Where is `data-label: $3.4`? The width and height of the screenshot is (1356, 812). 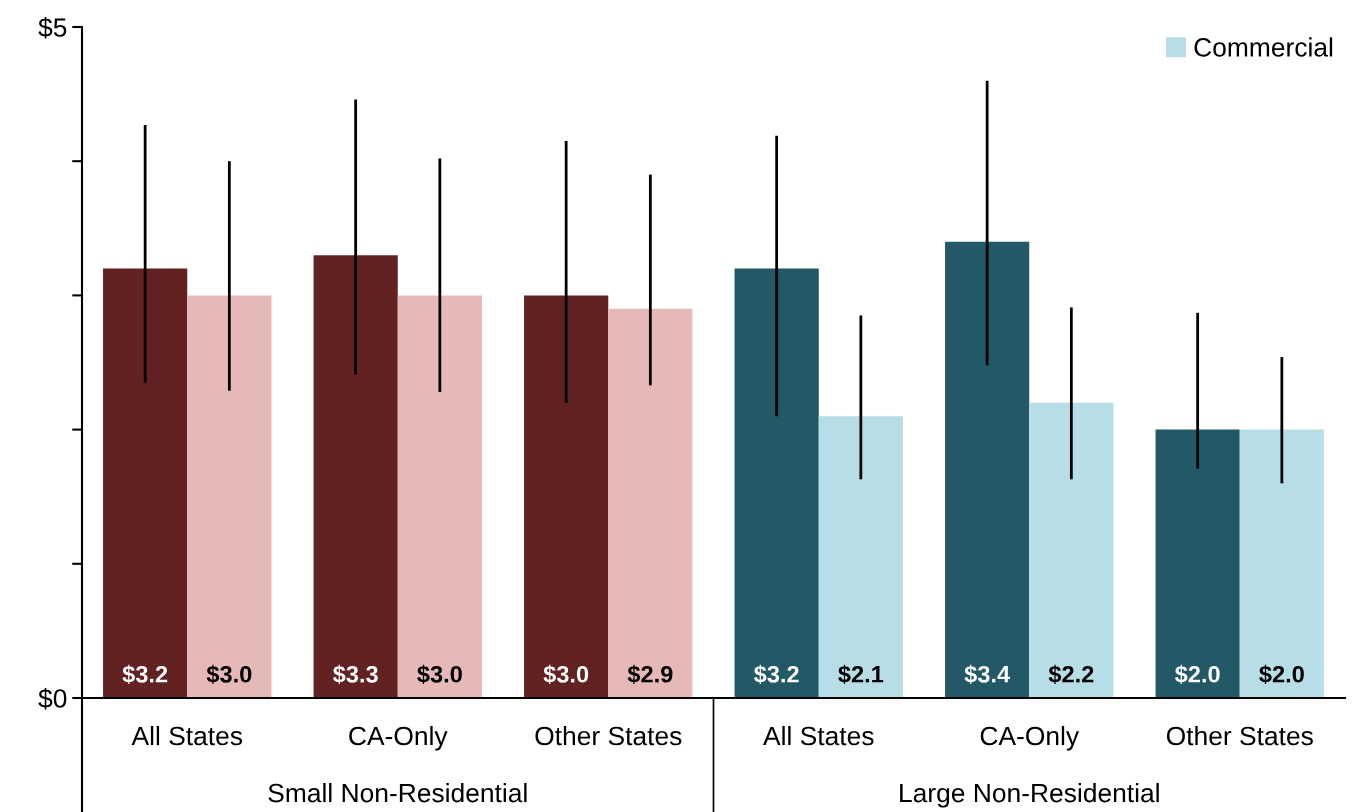 data-label: $3.4 is located at coordinates (987, 674).